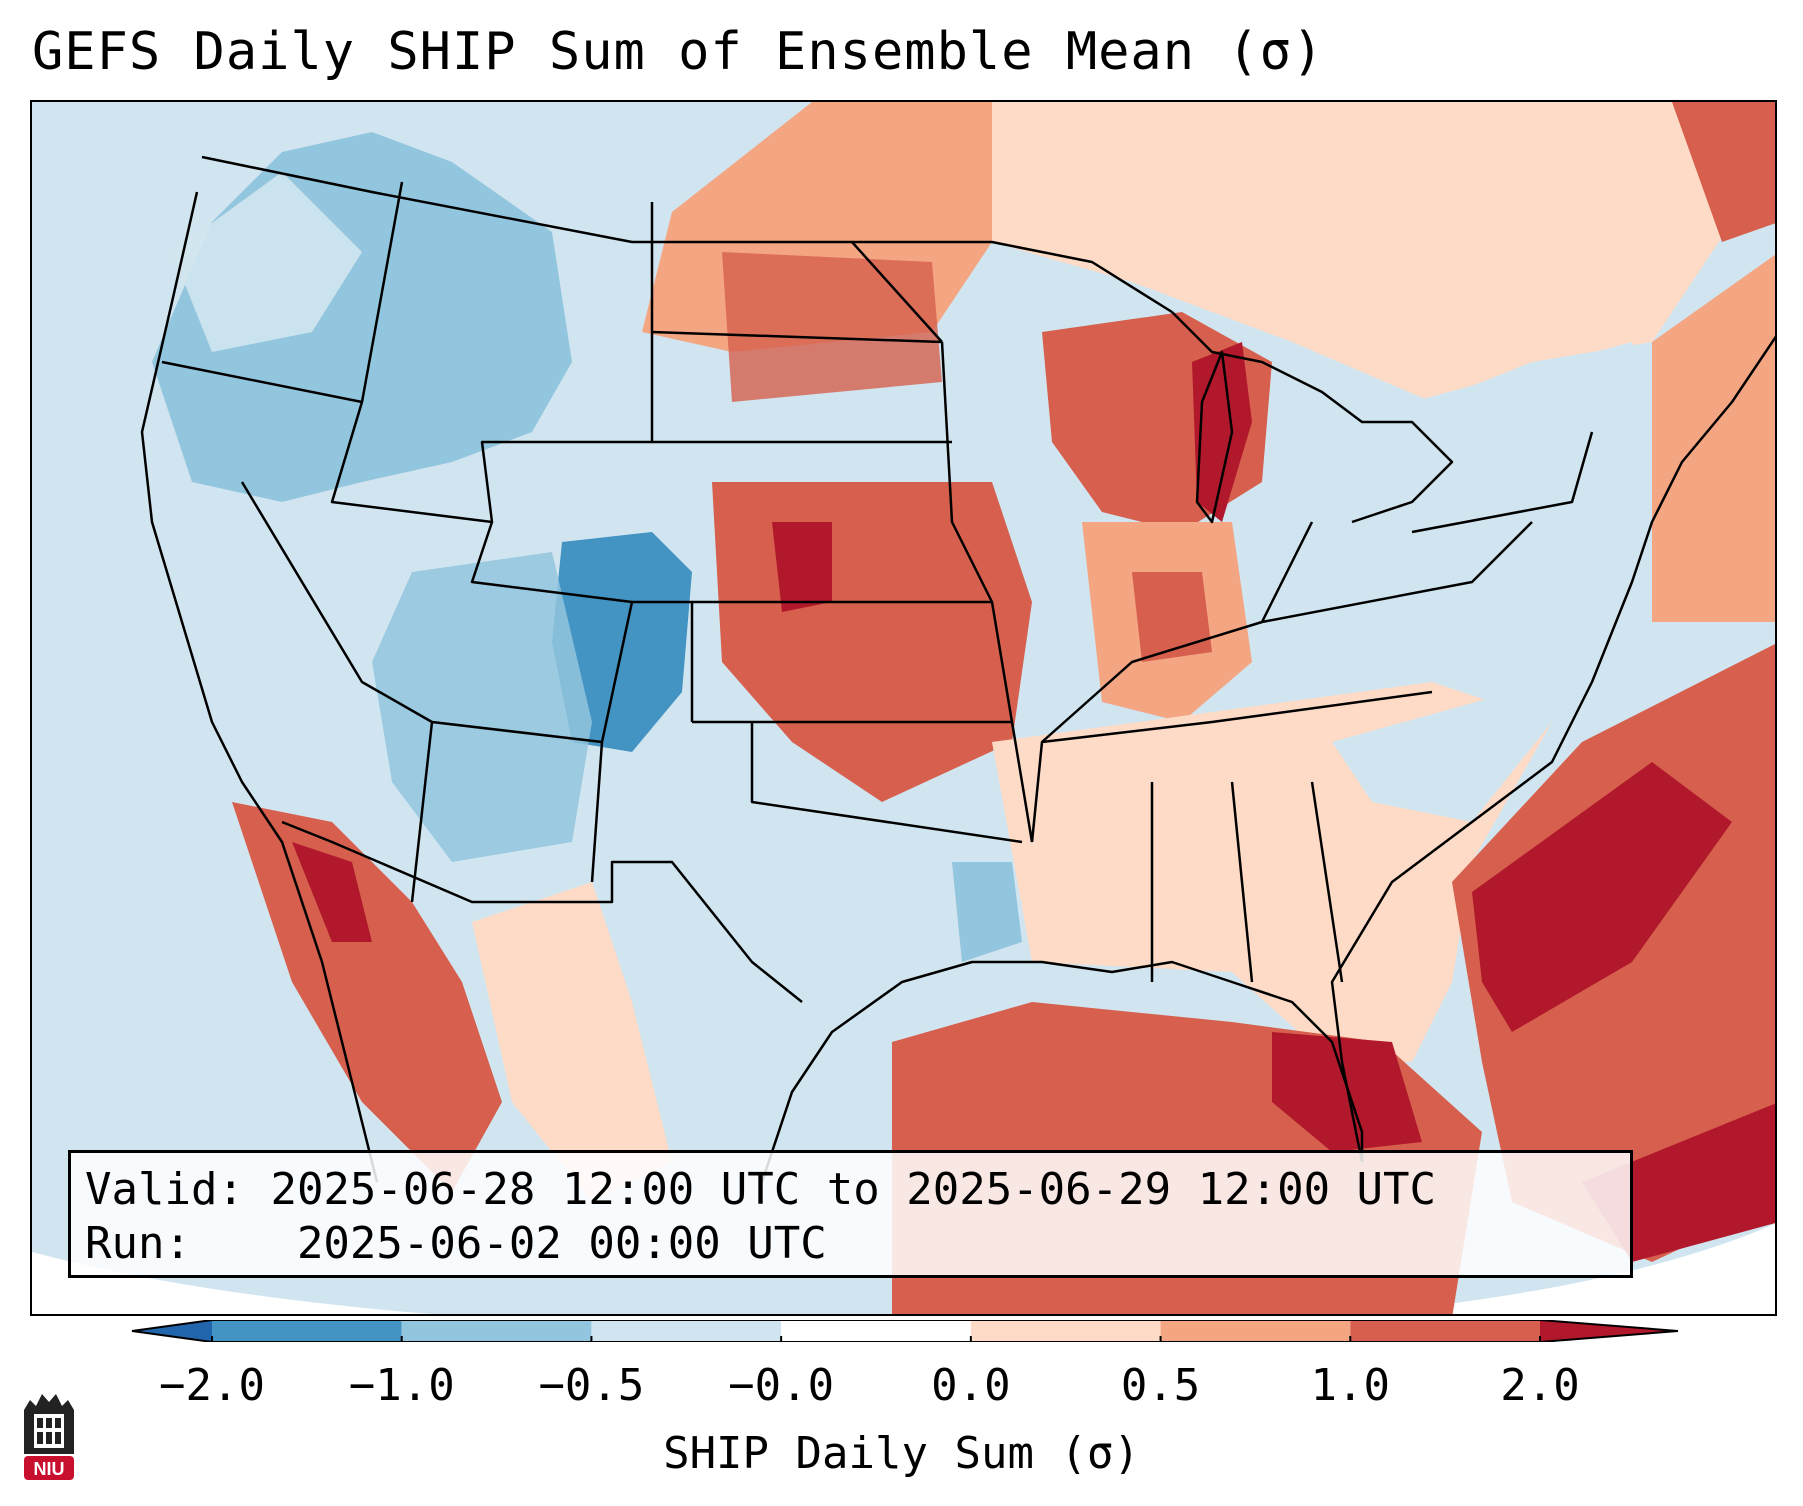 The height and width of the screenshot is (1506, 1803). What do you see at coordinates (259, 687) in the screenshot?
I see `west-coast` at bounding box center [259, 687].